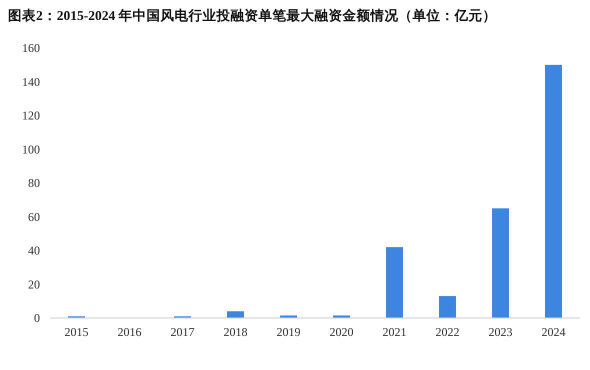 The image size is (590, 370). What do you see at coordinates (31, 115) in the screenshot?
I see `y-tick-label: 120` at bounding box center [31, 115].